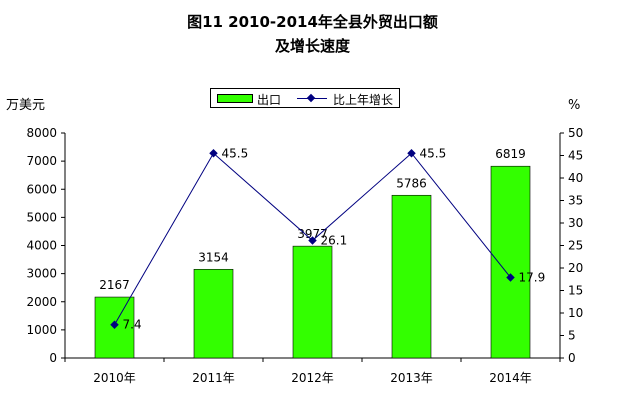 The image size is (625, 409). I want to click on line-data-label: 26.1, so click(334, 241).